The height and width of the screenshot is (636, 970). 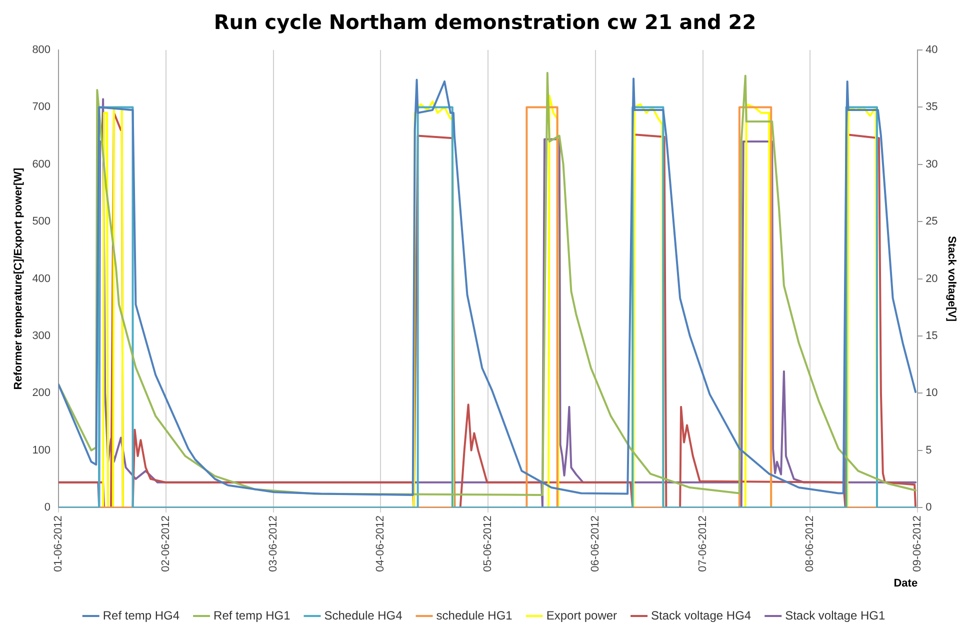 What do you see at coordinates (166, 544) in the screenshot?
I see `x-tick-label: 02-06-2012` at bounding box center [166, 544].